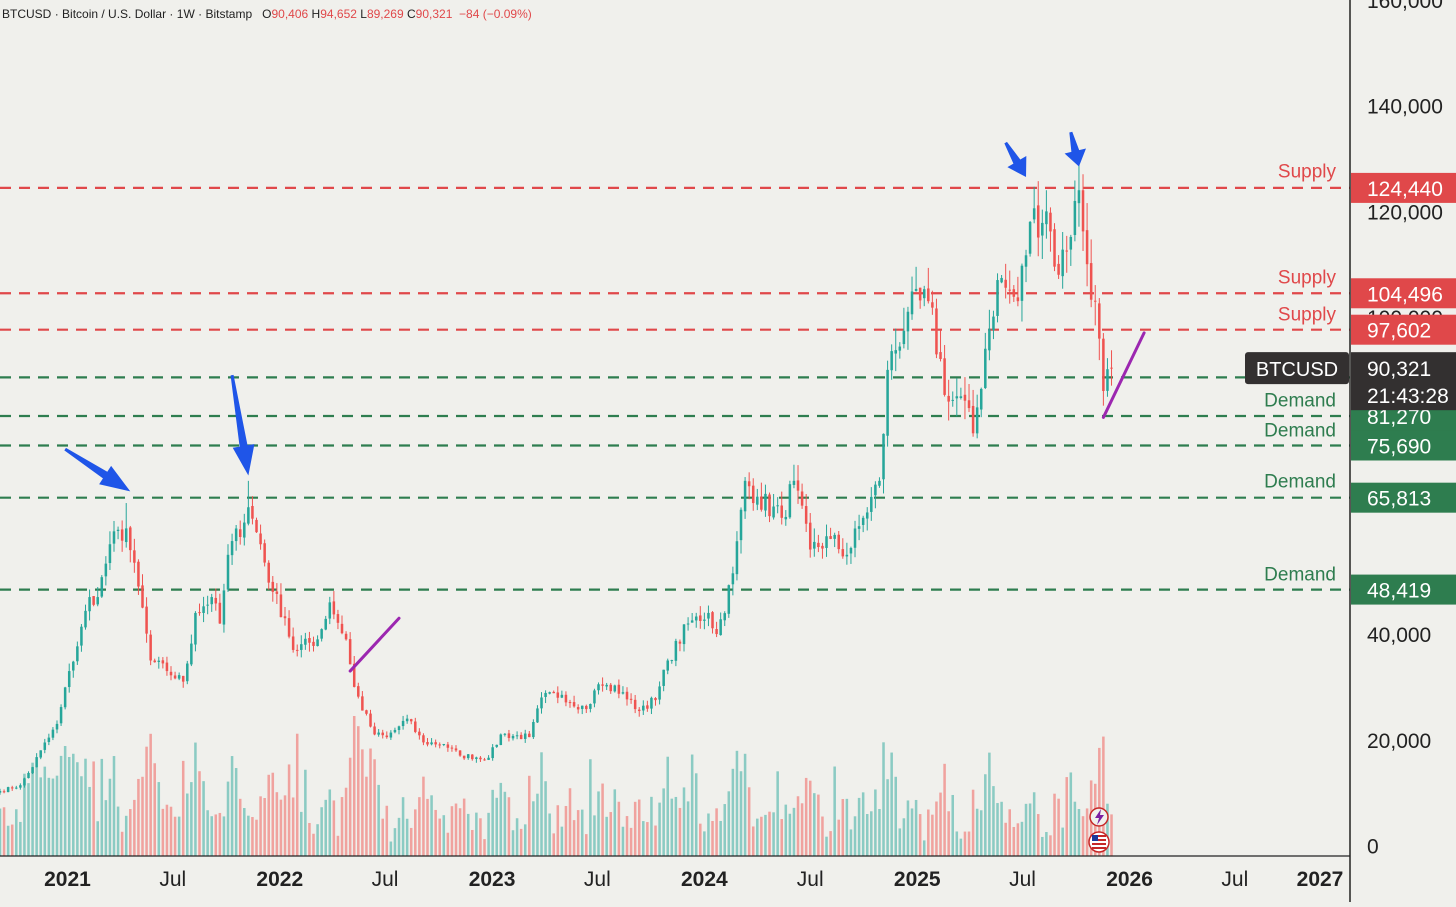  I want to click on interval: 1W, so click(185, 14).